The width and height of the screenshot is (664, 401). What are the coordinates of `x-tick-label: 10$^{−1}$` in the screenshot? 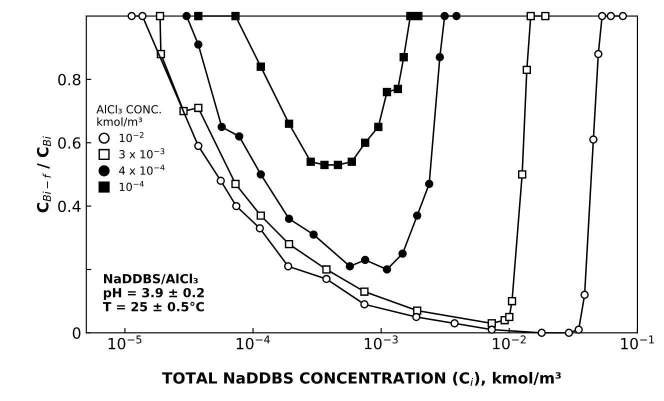 It's located at (637, 343).